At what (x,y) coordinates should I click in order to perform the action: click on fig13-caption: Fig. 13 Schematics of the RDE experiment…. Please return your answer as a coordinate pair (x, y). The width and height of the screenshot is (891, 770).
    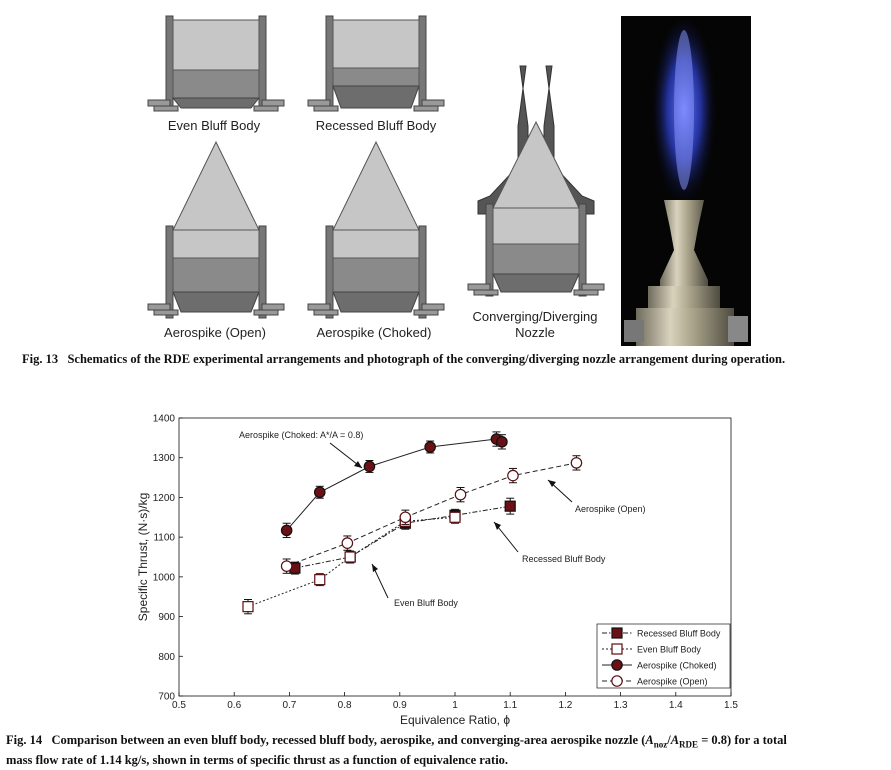
    Looking at the image, I should click on (452, 359).